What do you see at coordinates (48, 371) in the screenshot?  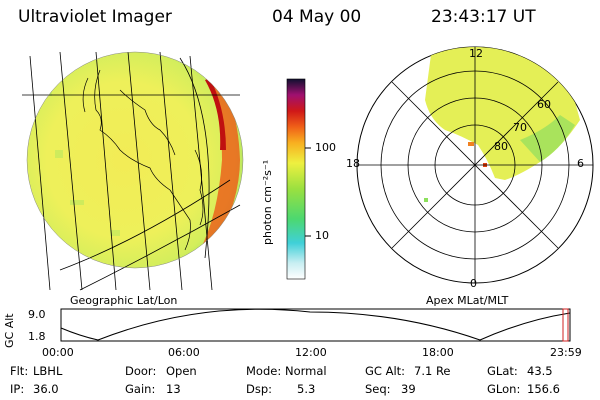 I see `flt-value: LBHL` at bounding box center [48, 371].